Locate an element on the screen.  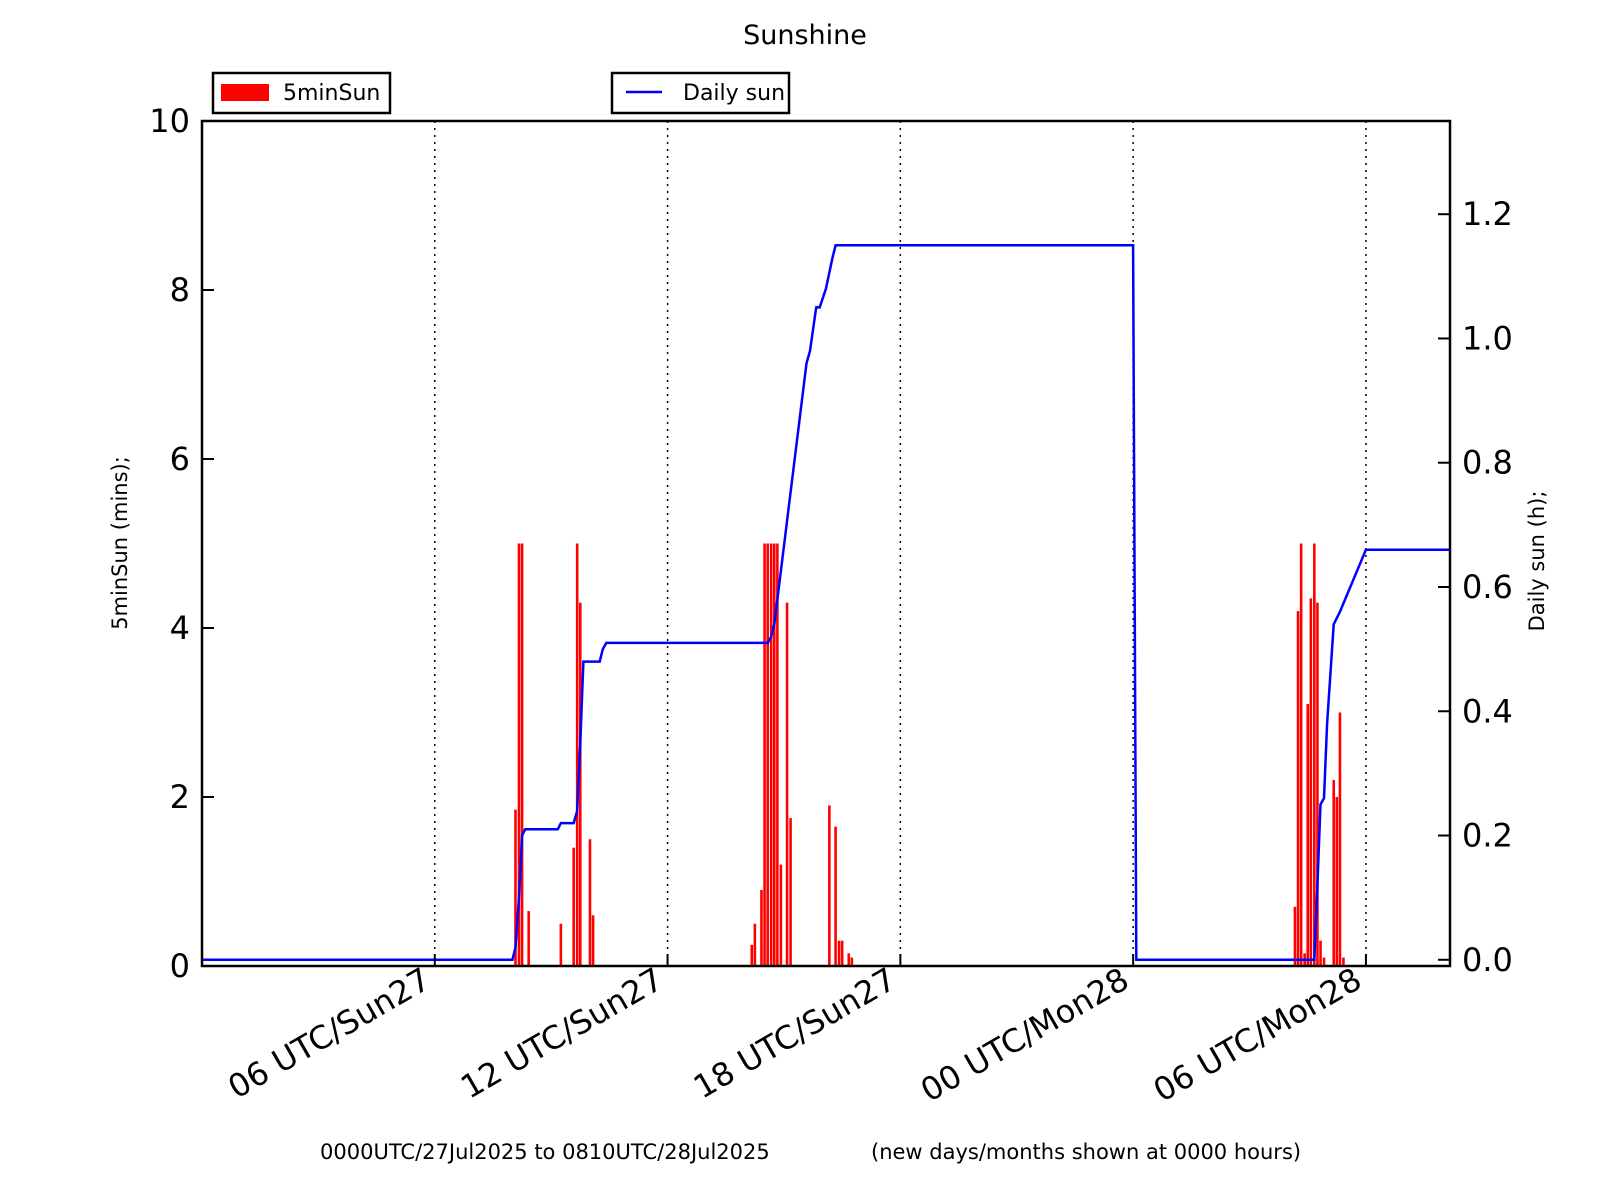
right-tick-label-4: 0.8 is located at coordinates (1487, 463).